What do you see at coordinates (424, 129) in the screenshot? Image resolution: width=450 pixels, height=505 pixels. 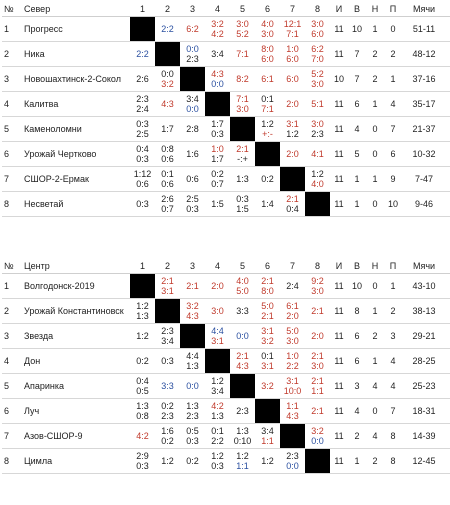 I see `team-goals: 21-37` at bounding box center [424, 129].